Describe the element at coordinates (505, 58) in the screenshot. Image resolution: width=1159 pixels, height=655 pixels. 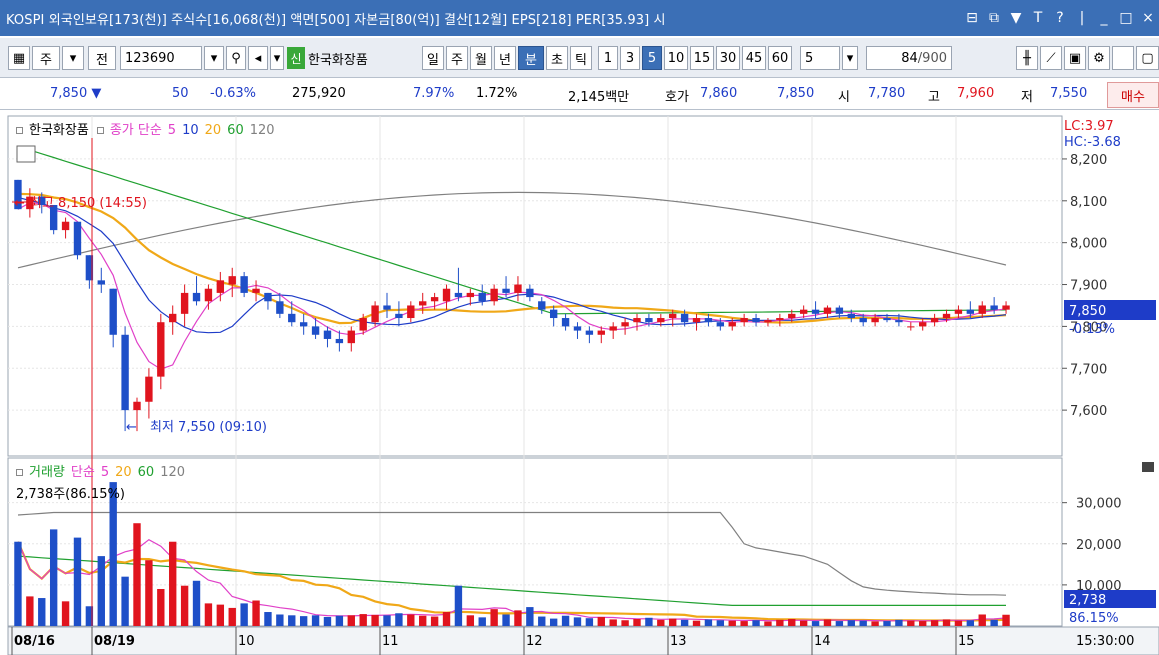
I see `period-year-button: 년` at that location.